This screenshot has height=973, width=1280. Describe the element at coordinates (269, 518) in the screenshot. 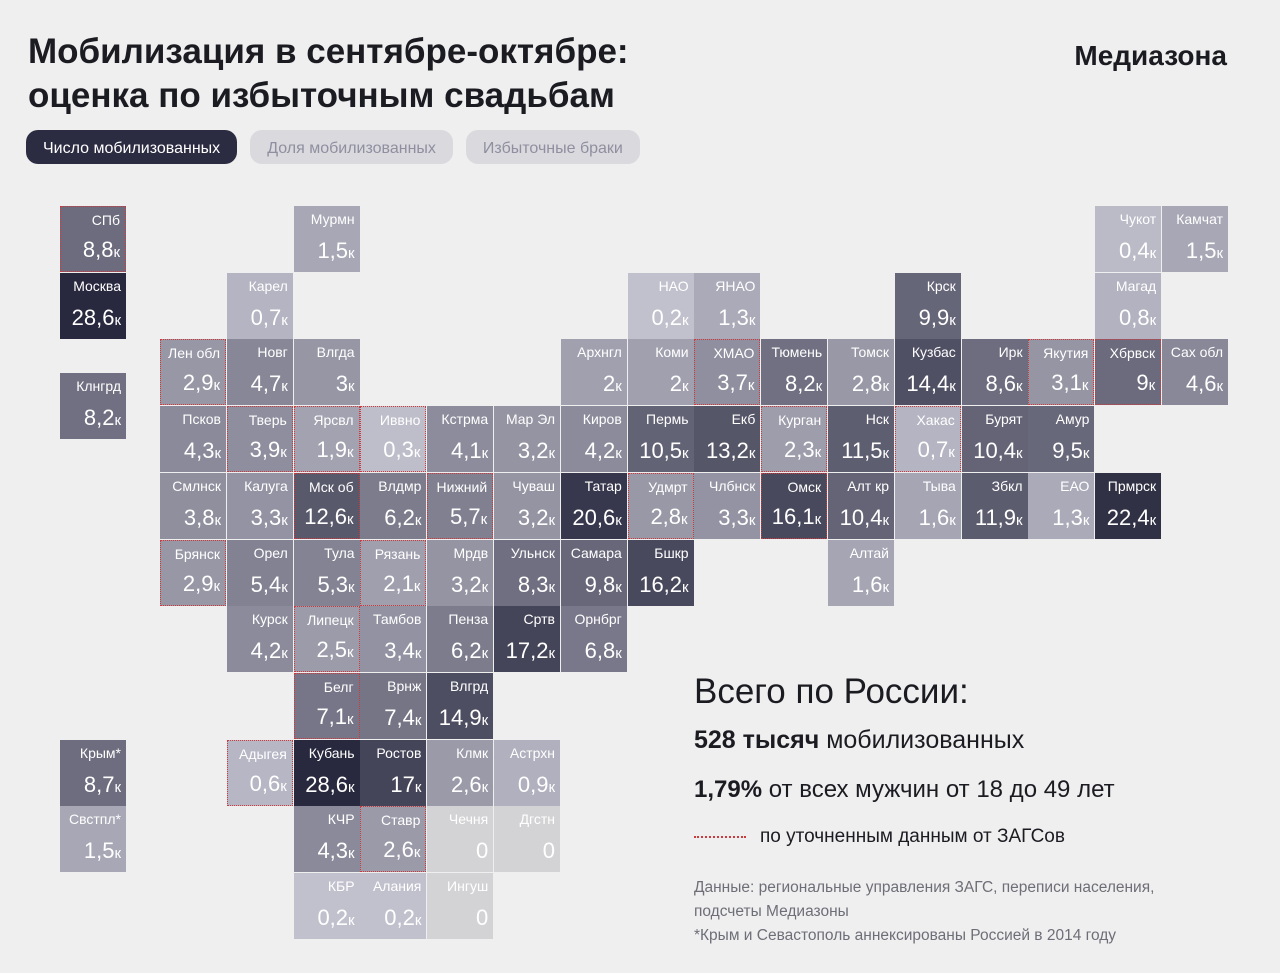

I see `region-value: 3,3к` at that location.